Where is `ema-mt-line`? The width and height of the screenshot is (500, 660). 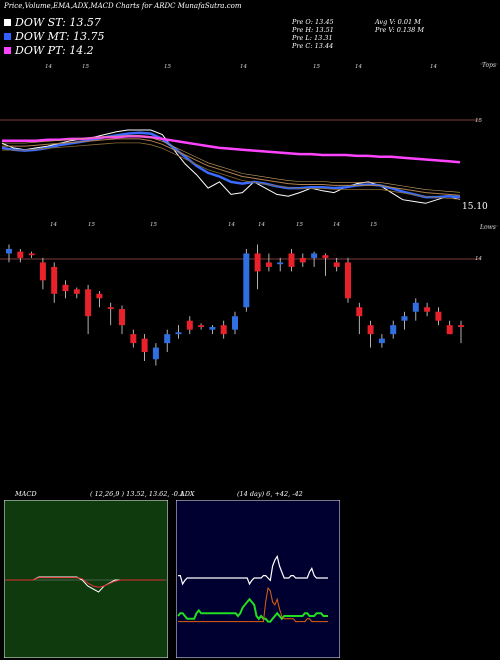
ema-mt-line is located at coordinates (231, 167).